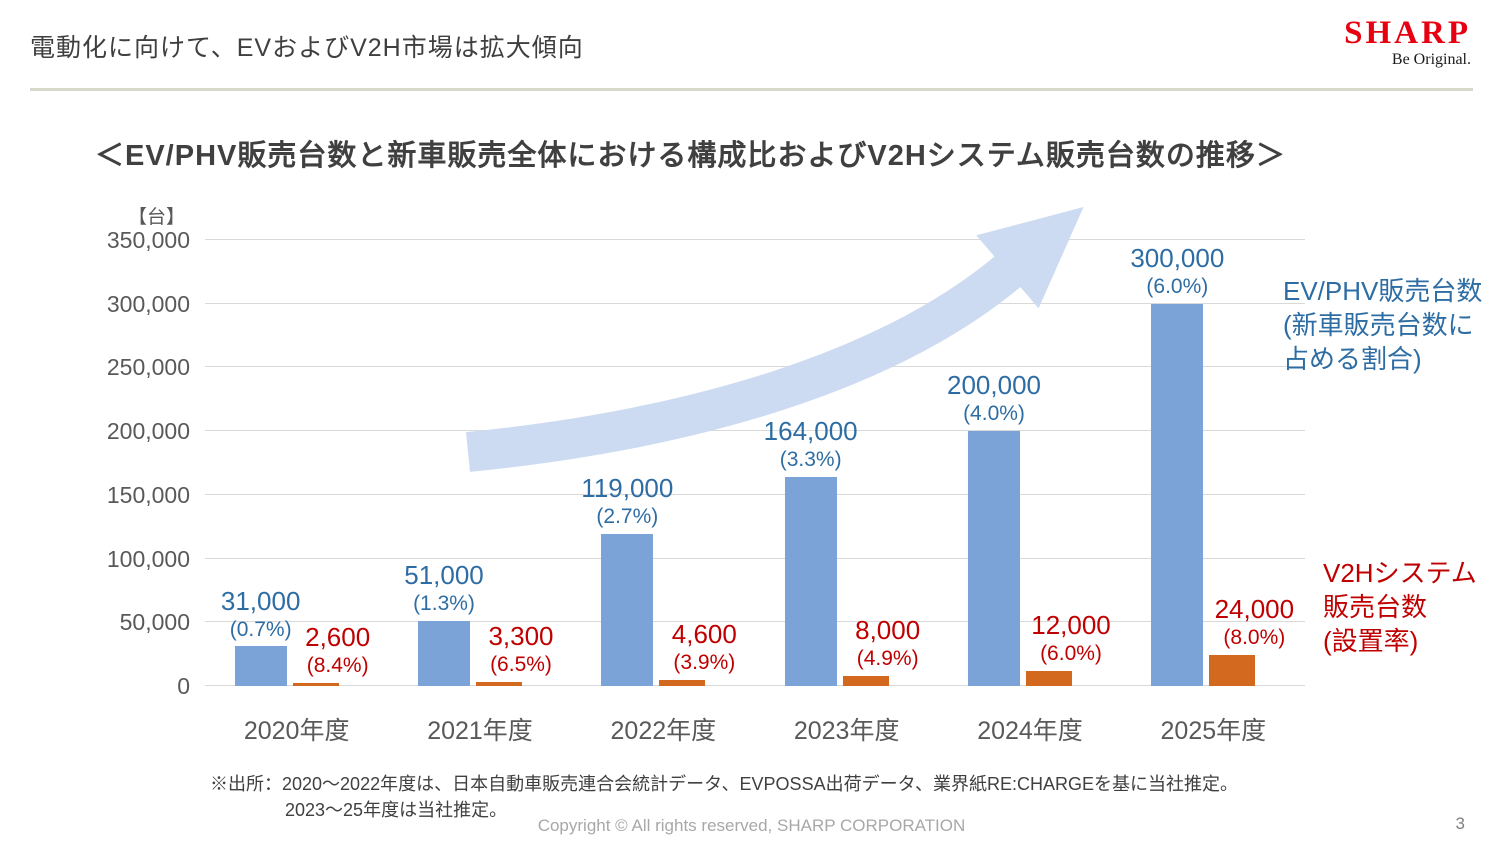 This screenshot has width=1503, height=845. Describe the element at coordinates (148, 367) in the screenshot. I see `y-axis-tick-label: 250,000` at that location.